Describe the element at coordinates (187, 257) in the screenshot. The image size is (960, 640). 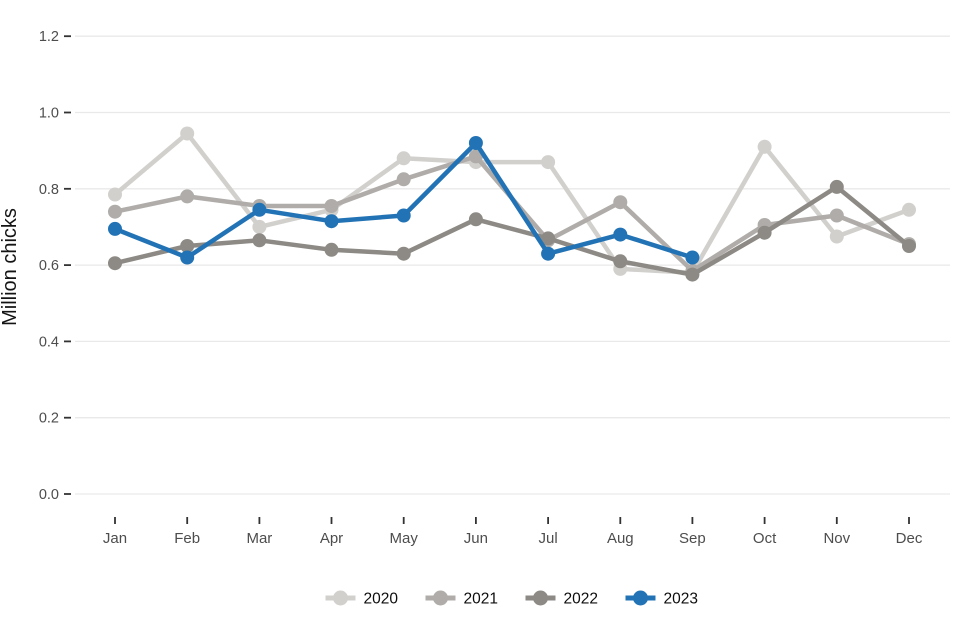
I see `data-point-2023-Feb` at that location.